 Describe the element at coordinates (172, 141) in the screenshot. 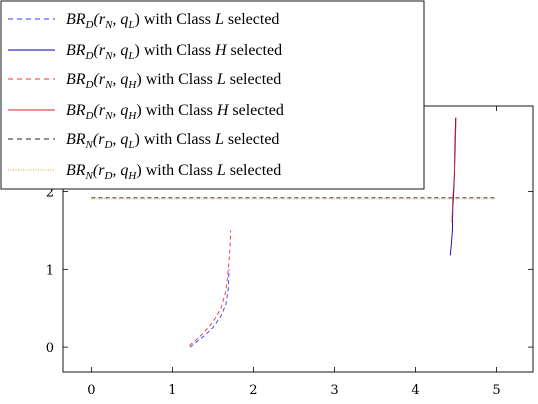

I see `legend-label-5: BRN(rD, qL) with Class L selected` at that location.